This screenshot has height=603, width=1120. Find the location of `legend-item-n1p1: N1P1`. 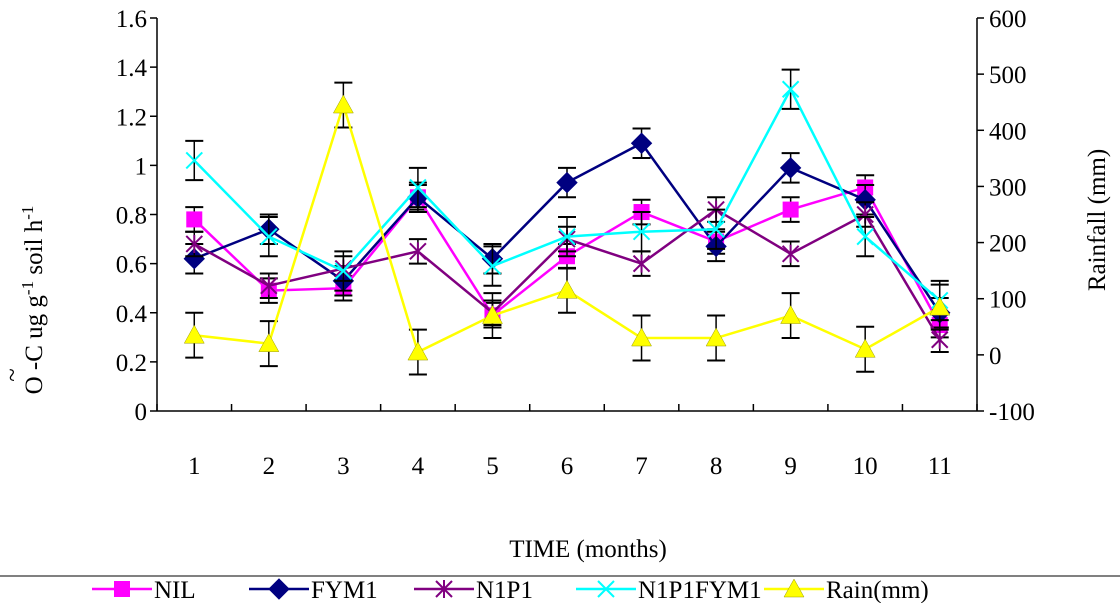

legend-item-n1p1: N1P1 is located at coordinates (473, 590).